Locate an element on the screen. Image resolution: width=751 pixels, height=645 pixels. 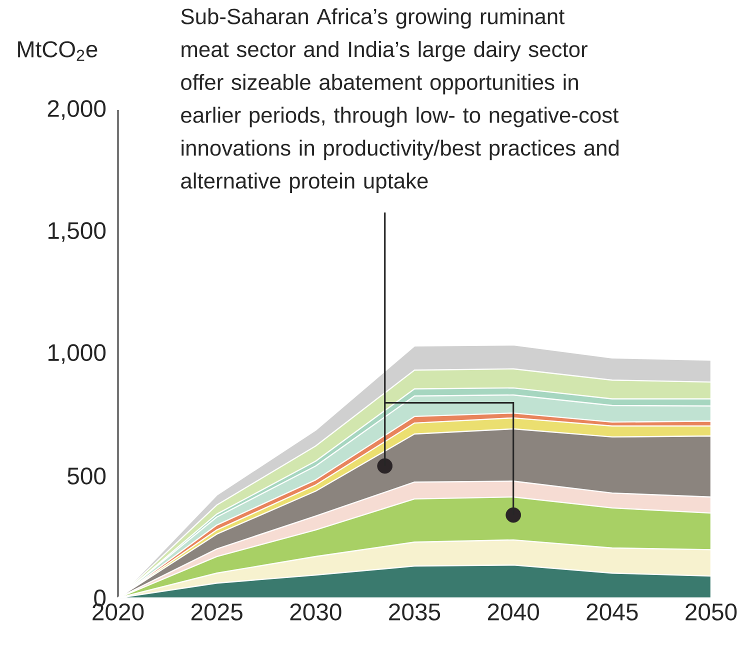
x-tick-label: 2045 is located at coordinates (612, 612).